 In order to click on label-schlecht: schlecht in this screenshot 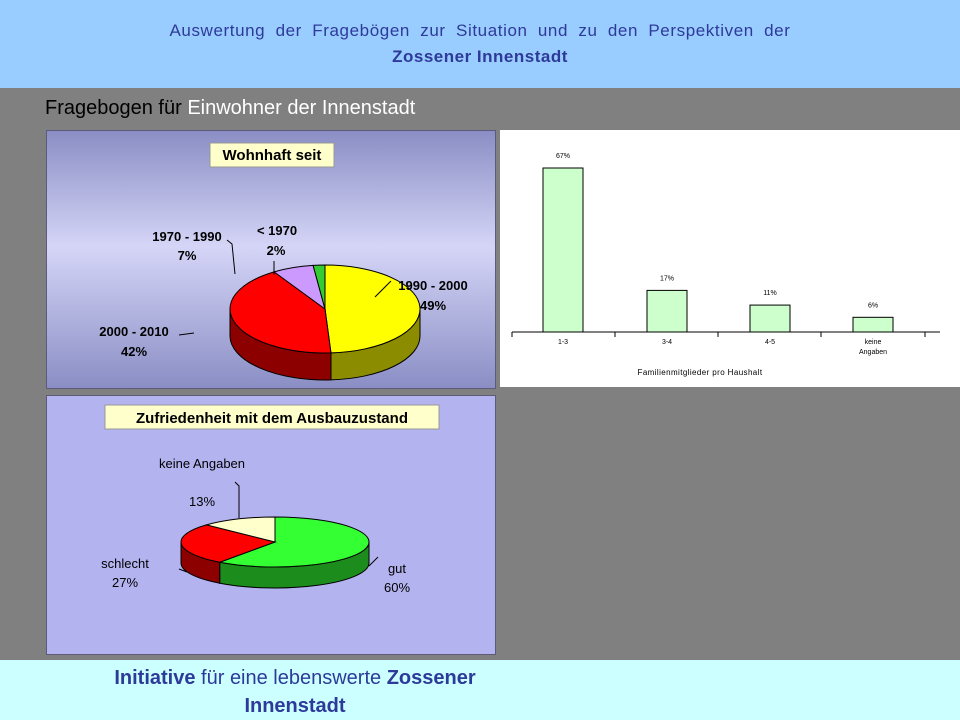, I will do `click(125, 563)`.